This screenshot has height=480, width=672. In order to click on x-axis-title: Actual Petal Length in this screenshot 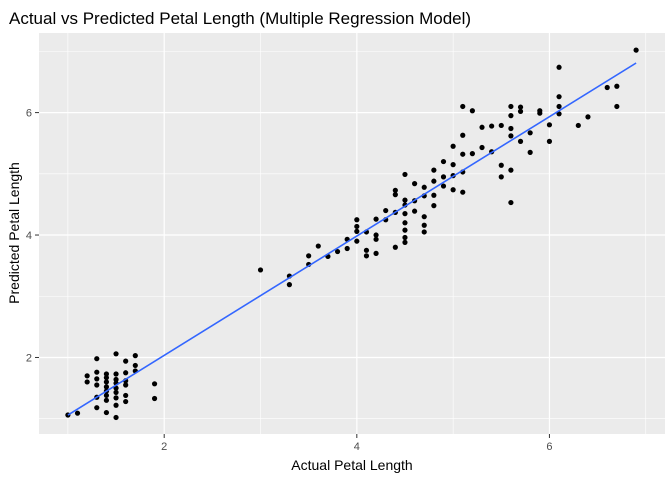, I will do `click(351, 465)`.